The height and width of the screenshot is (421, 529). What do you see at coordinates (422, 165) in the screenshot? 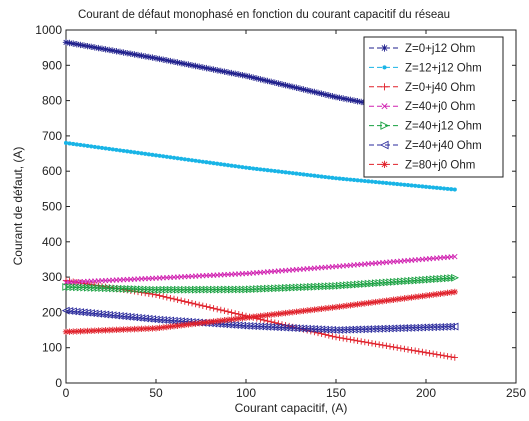
I see `legend-item: Z=80+j0 Ohm` at bounding box center [422, 165].